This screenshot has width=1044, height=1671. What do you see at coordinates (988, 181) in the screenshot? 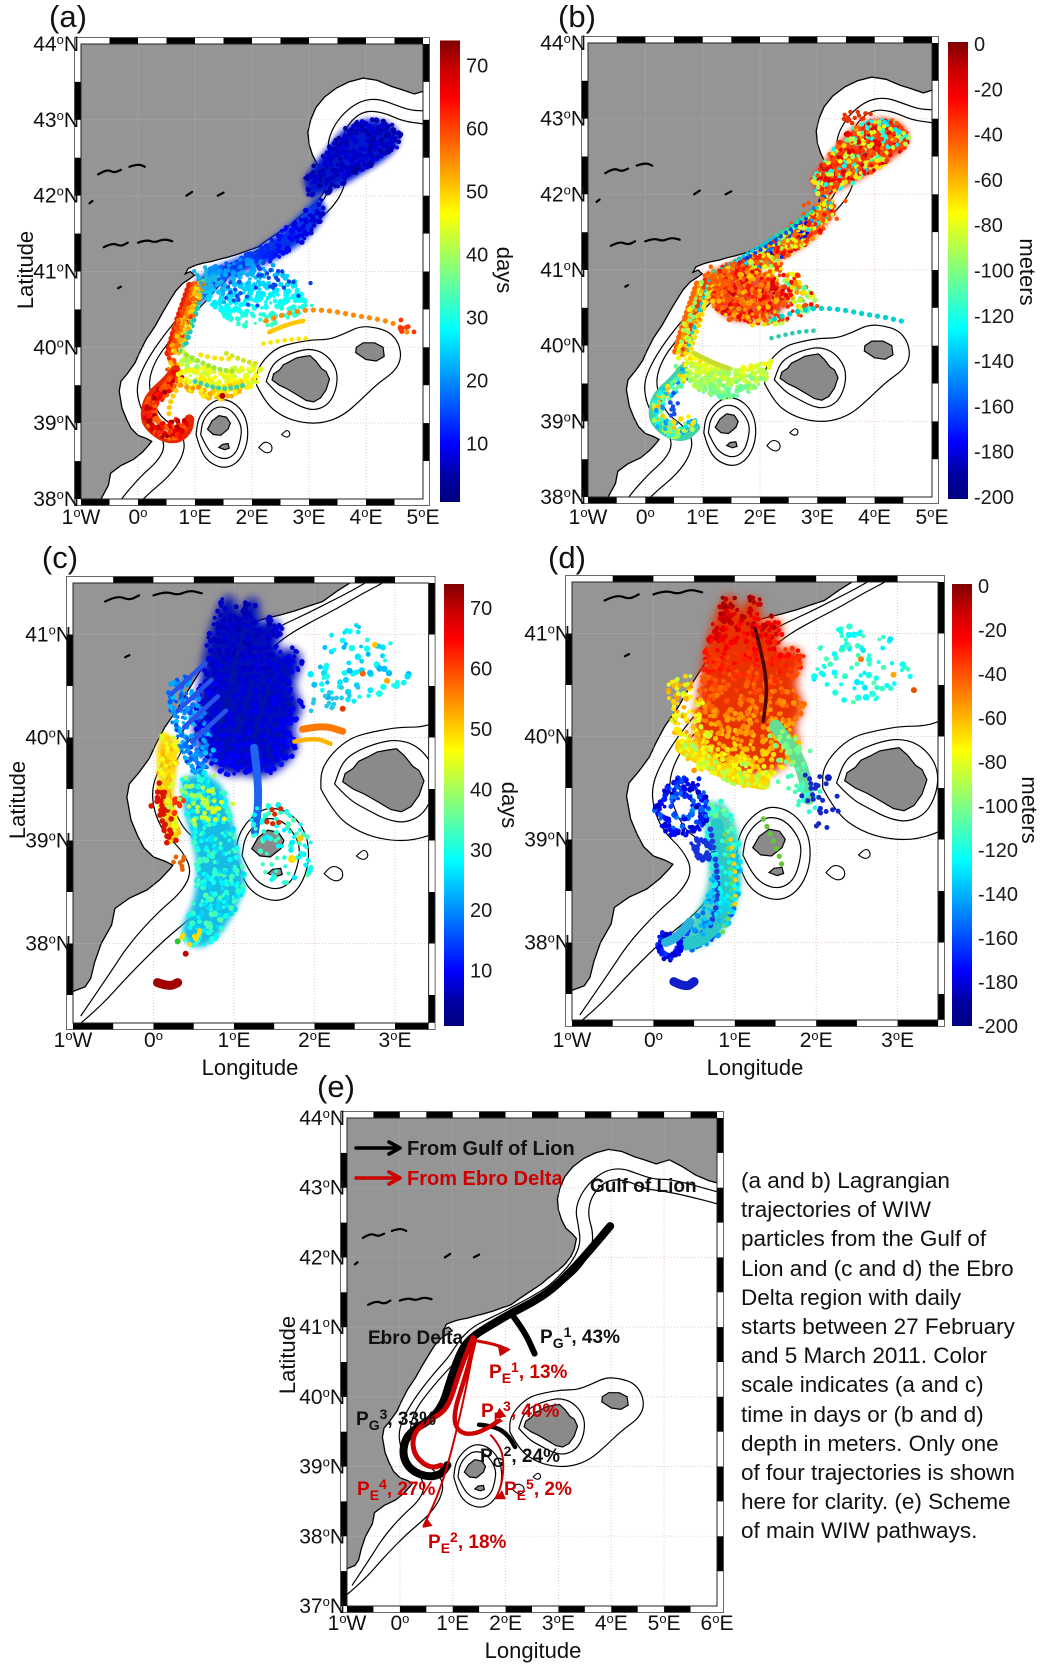
I see `svg-text: -60` at bounding box center [988, 181].